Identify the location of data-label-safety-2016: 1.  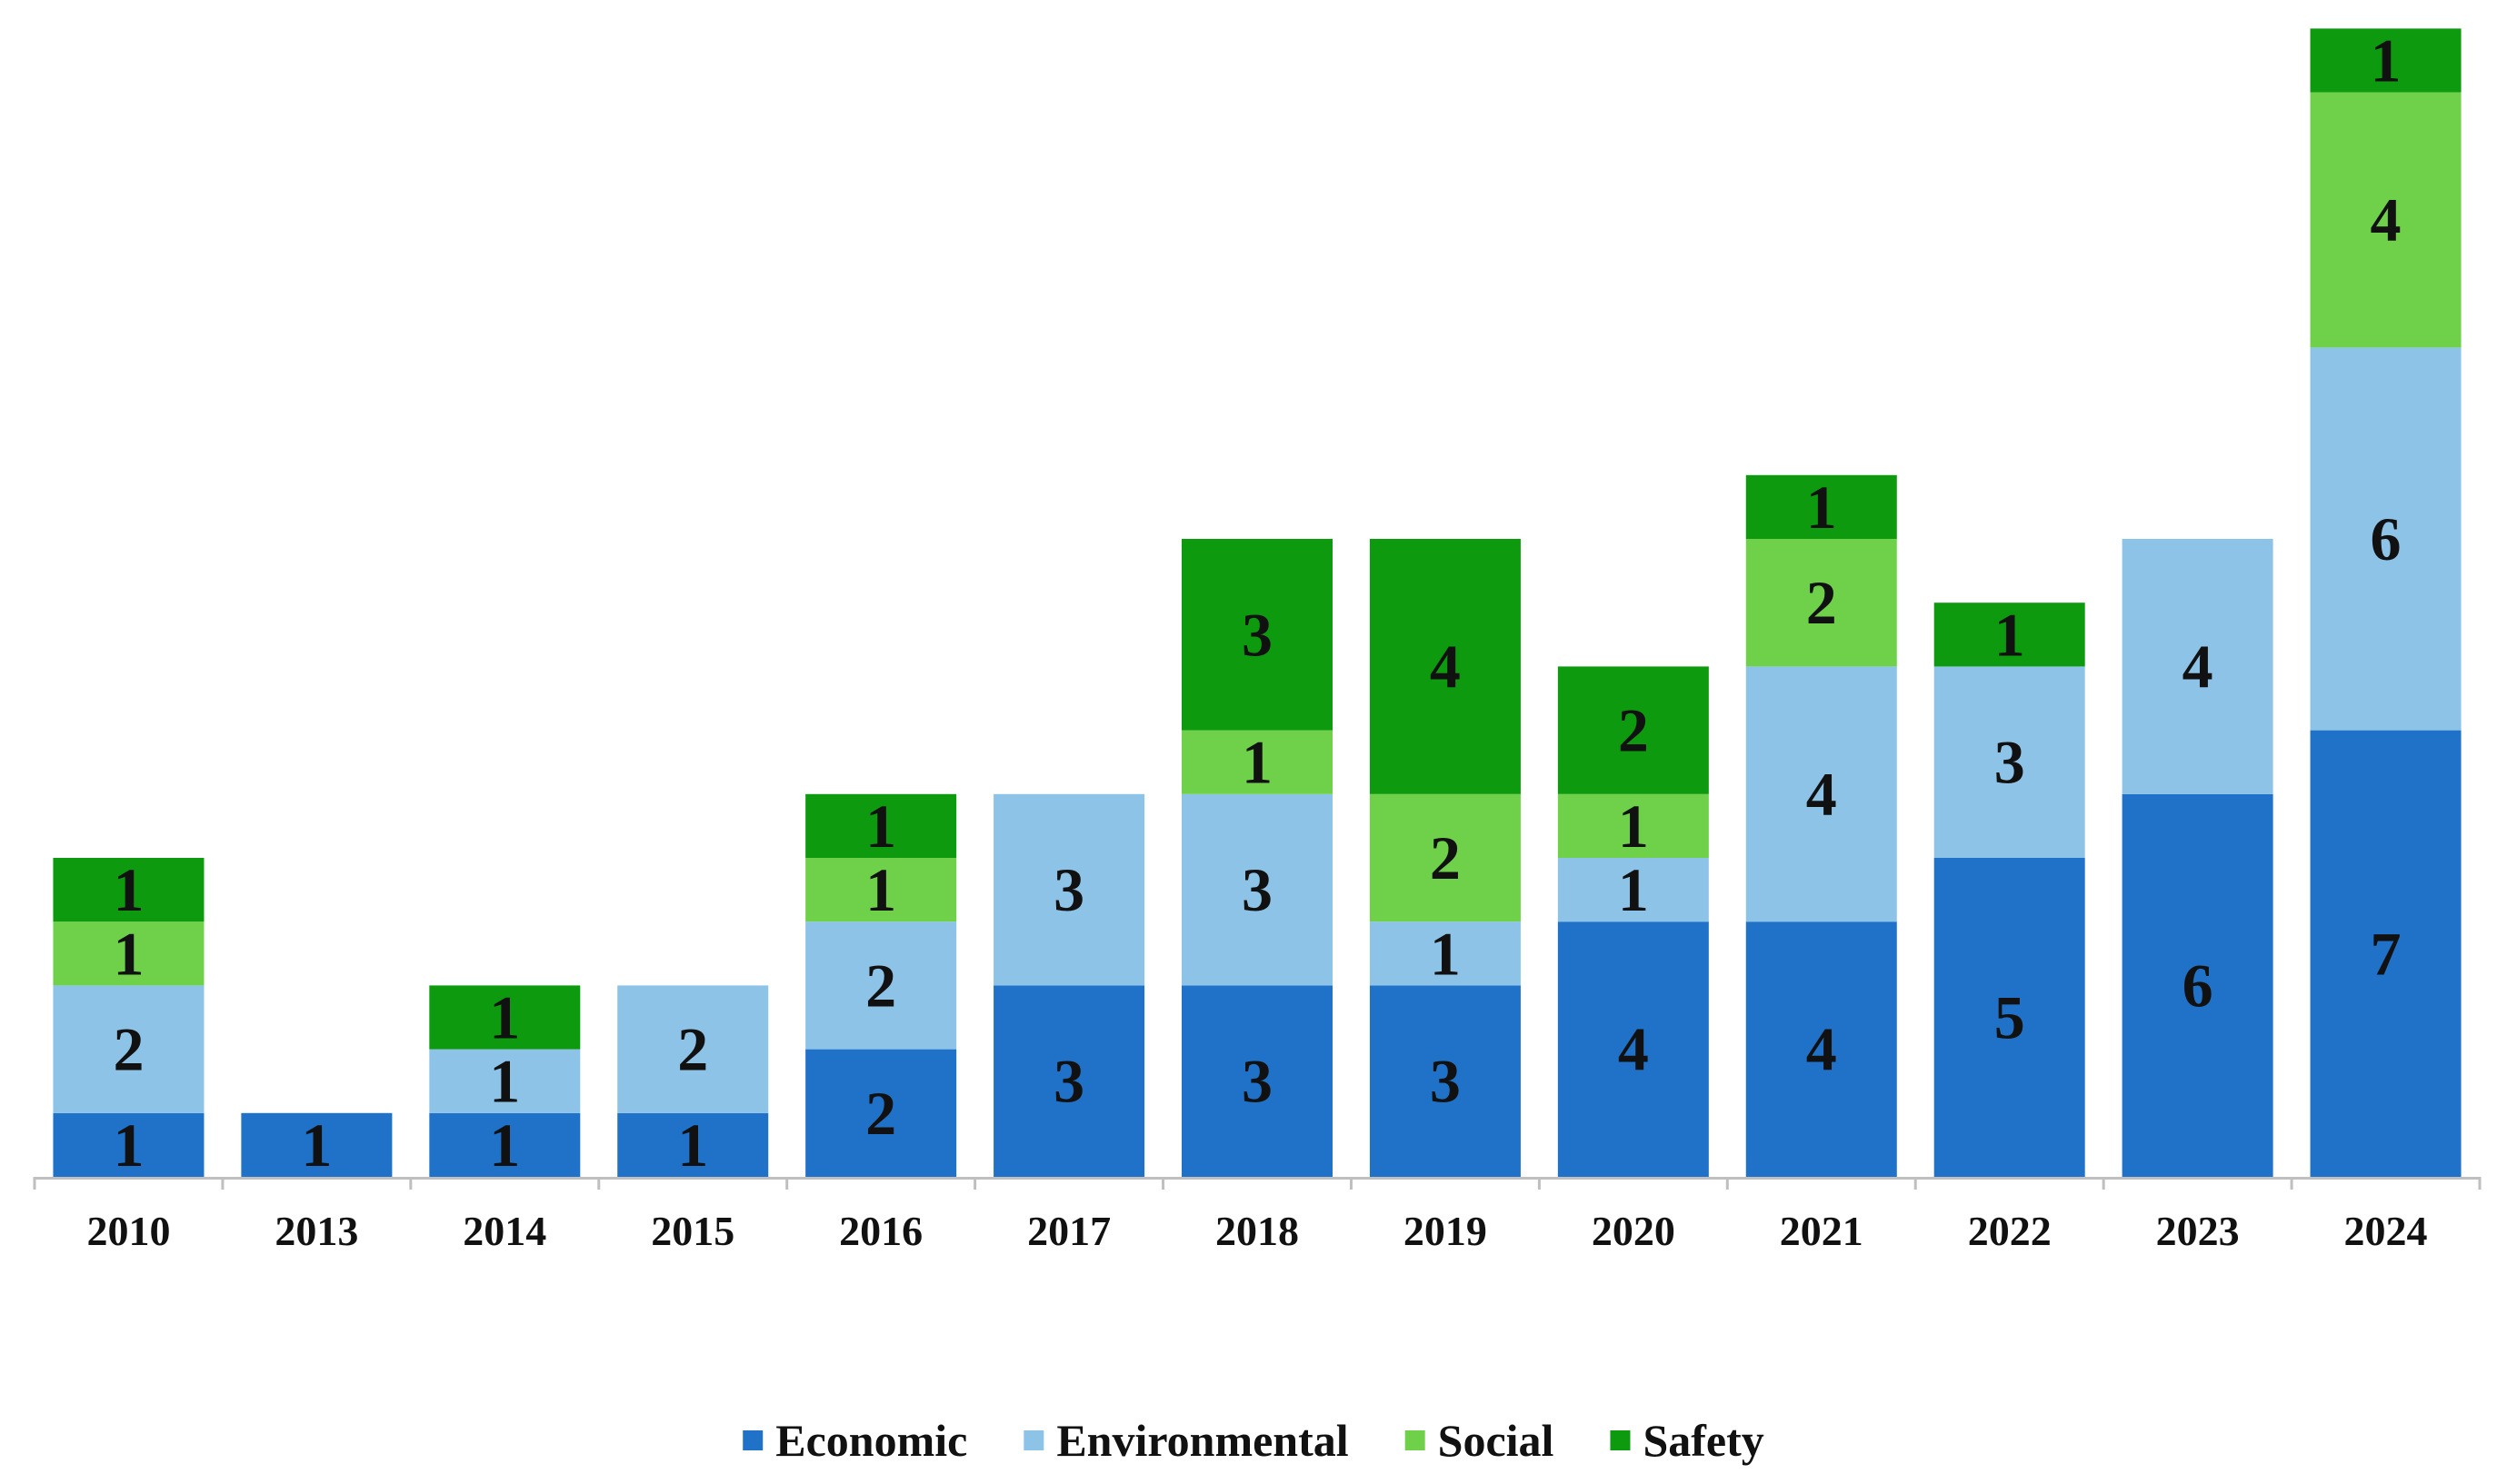
(880, 826).